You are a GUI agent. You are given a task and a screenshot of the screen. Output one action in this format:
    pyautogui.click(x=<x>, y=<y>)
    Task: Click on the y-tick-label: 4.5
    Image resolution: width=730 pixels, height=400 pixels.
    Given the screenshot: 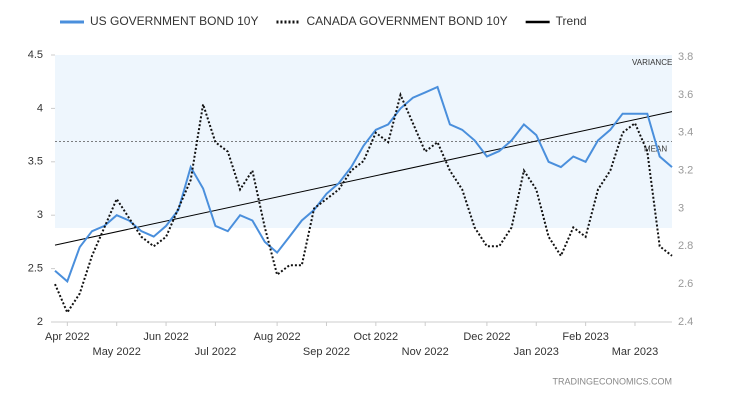 What is the action you would take?
    pyautogui.click(x=35, y=55)
    